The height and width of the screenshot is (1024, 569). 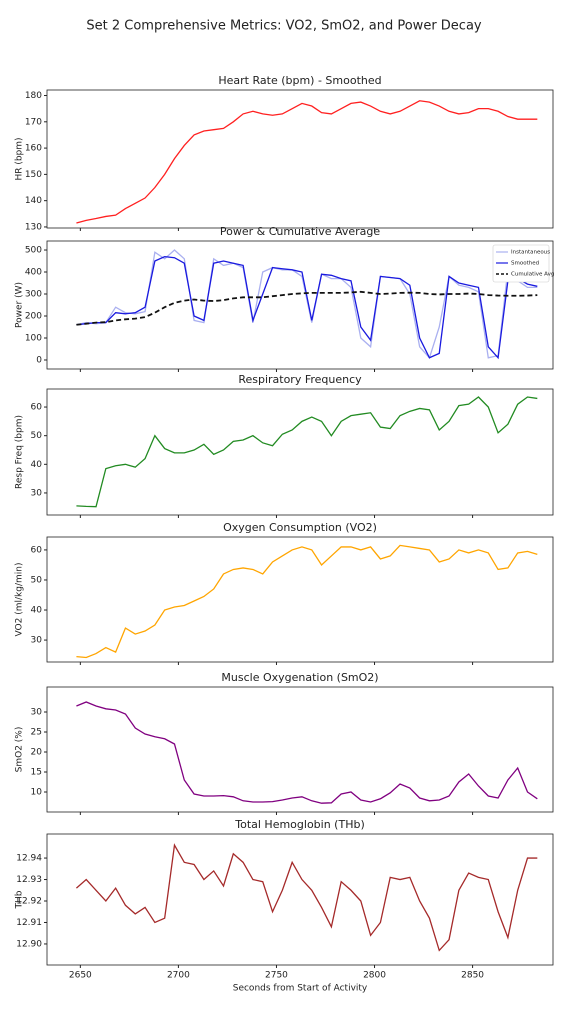 I want to click on y-tick-label: 12.91, so click(x=29, y=923).